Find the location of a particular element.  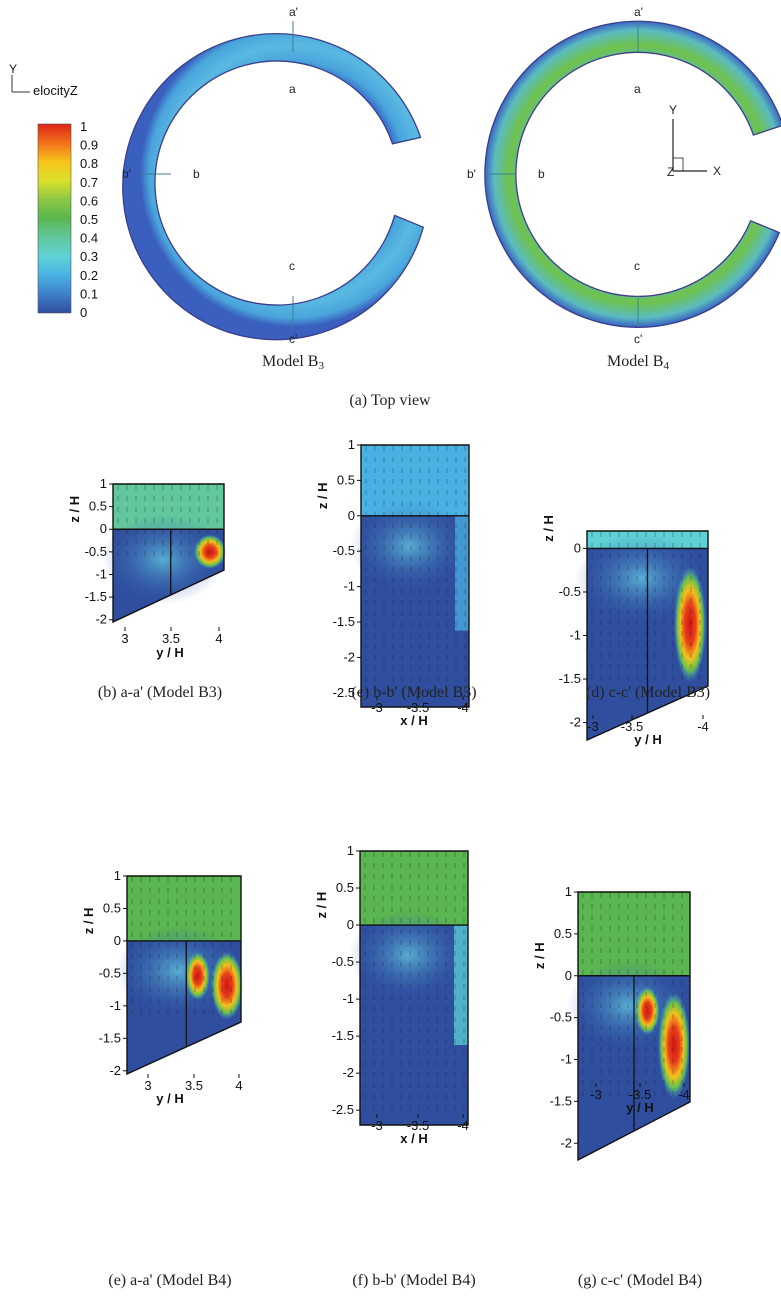

legend-level-label: 0.5 is located at coordinates (89, 219).